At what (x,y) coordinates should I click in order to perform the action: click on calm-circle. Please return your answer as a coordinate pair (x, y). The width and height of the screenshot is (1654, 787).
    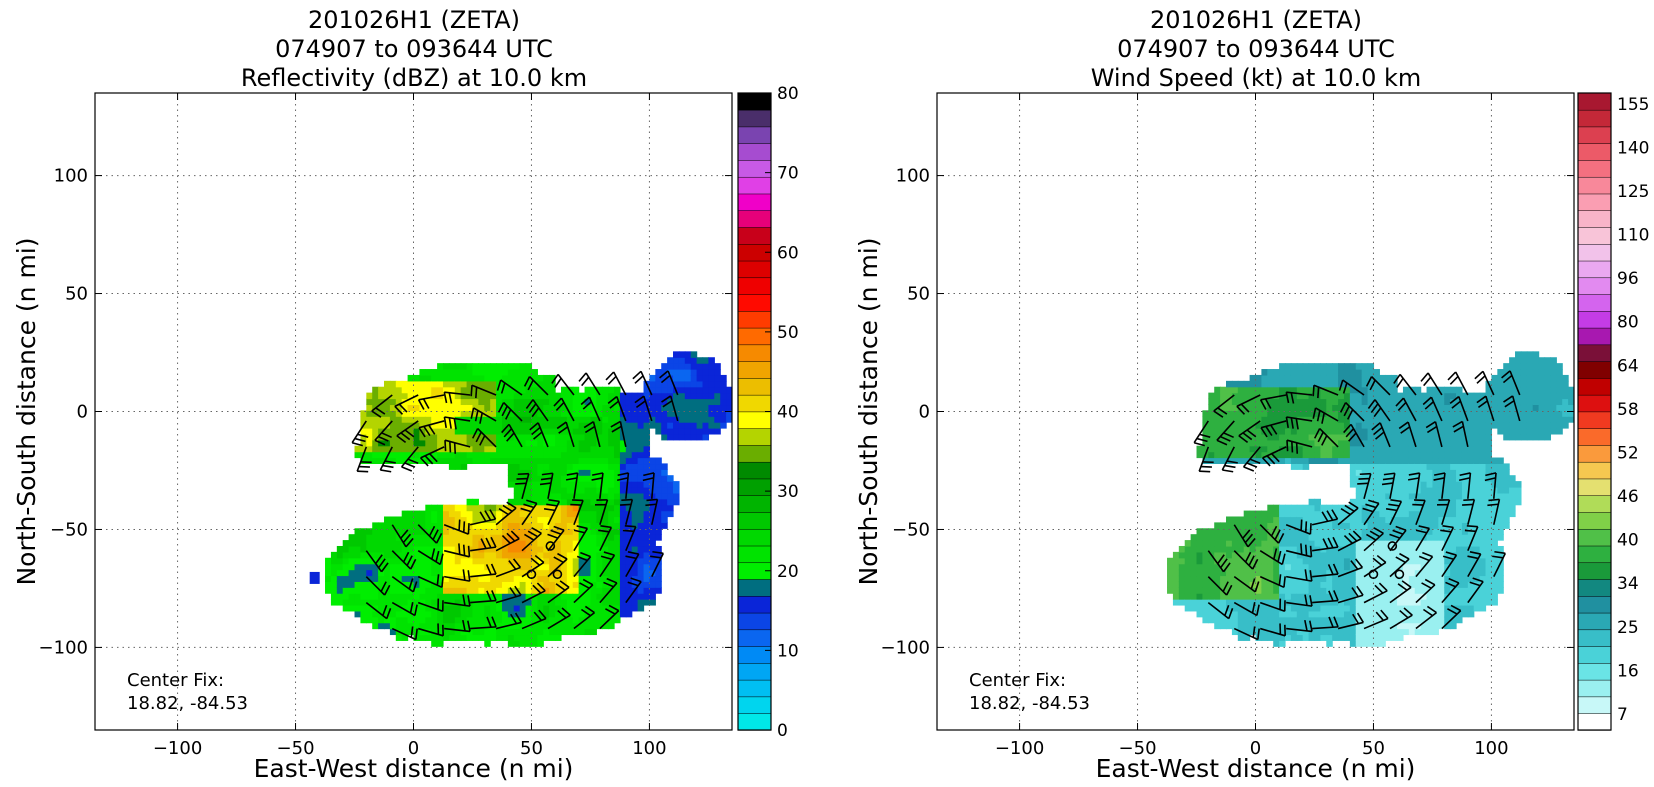
    Looking at the image, I should click on (531, 574).